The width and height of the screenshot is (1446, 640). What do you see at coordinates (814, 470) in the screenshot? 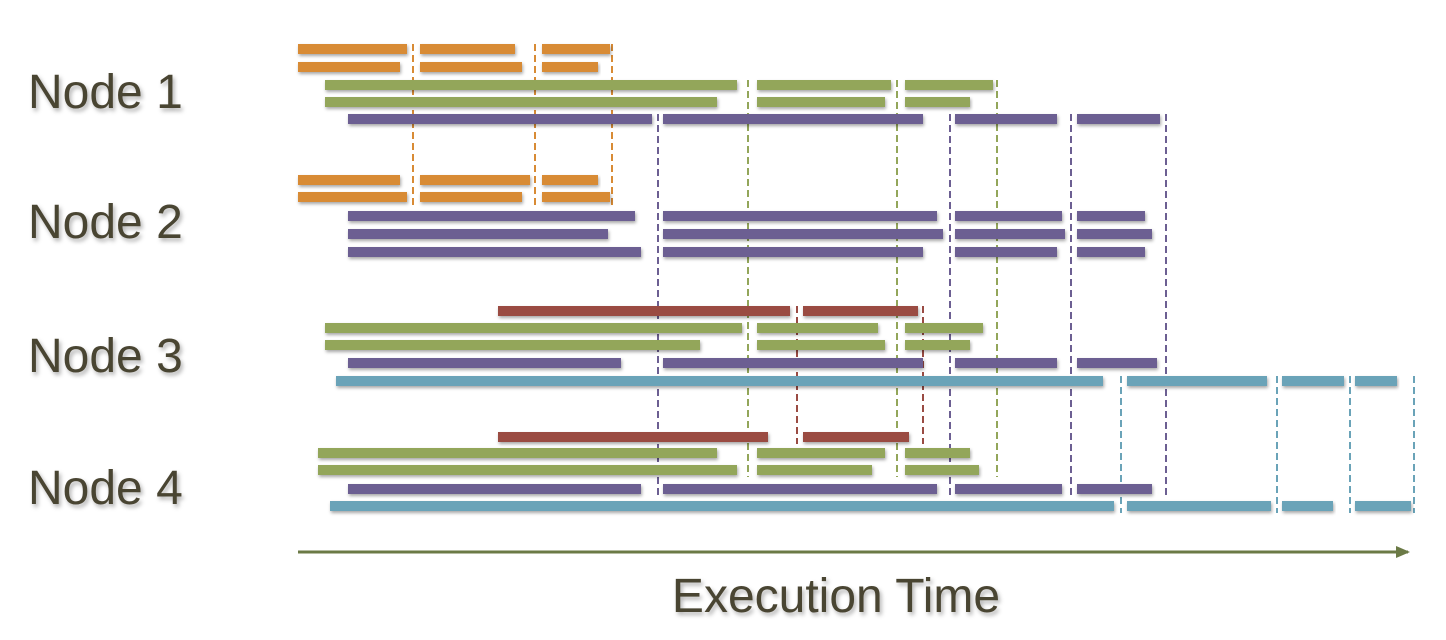
I see `task-bar-green-r17-s1` at bounding box center [814, 470].